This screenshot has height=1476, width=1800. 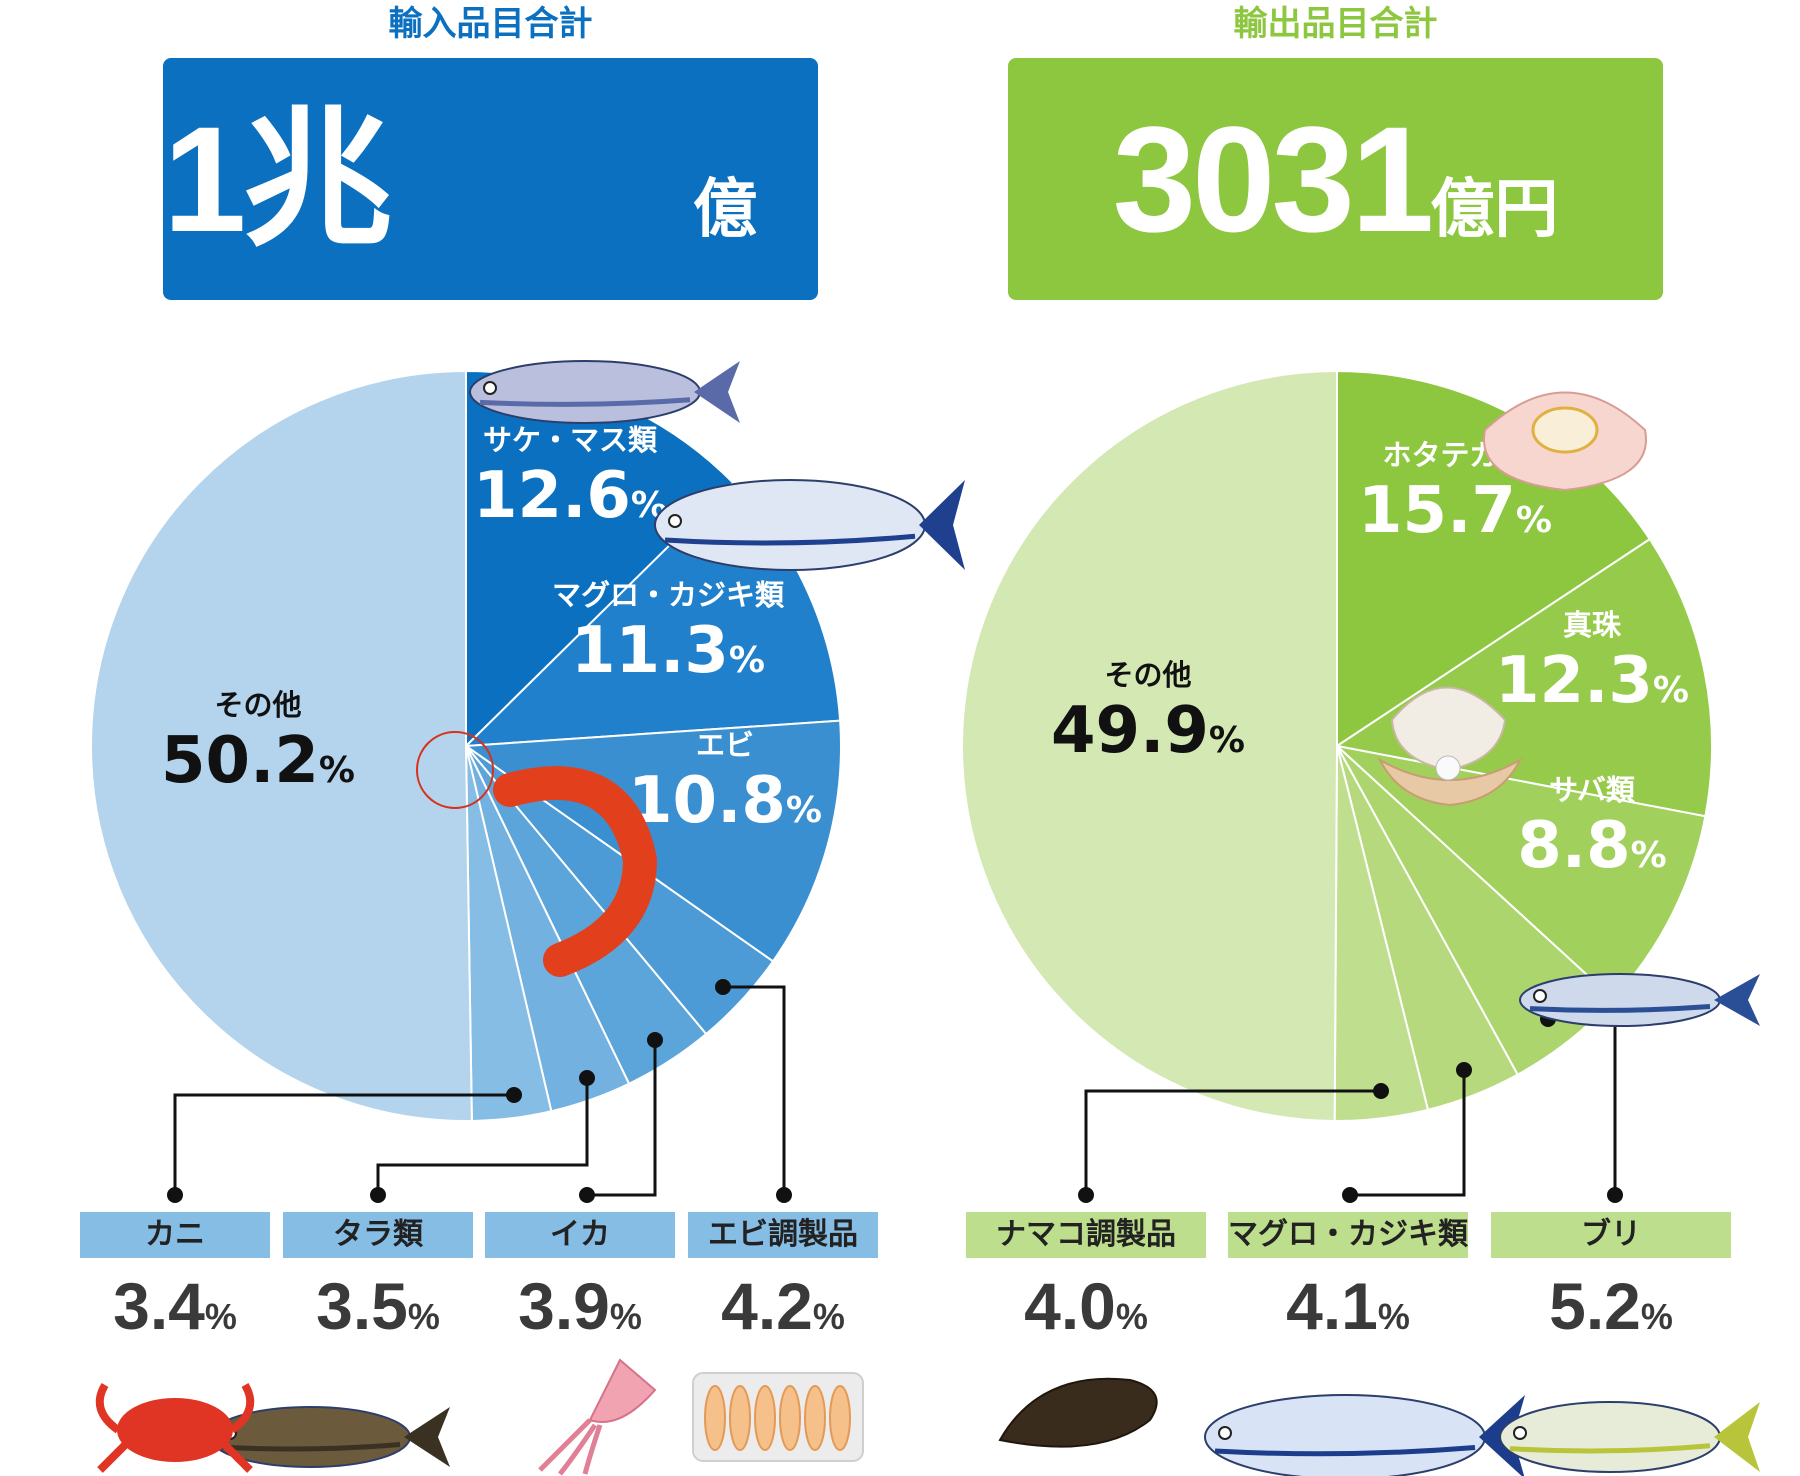 What do you see at coordinates (725, 330) in the screenshot?
I see `import-total-unit: 億円` at bounding box center [725, 330].